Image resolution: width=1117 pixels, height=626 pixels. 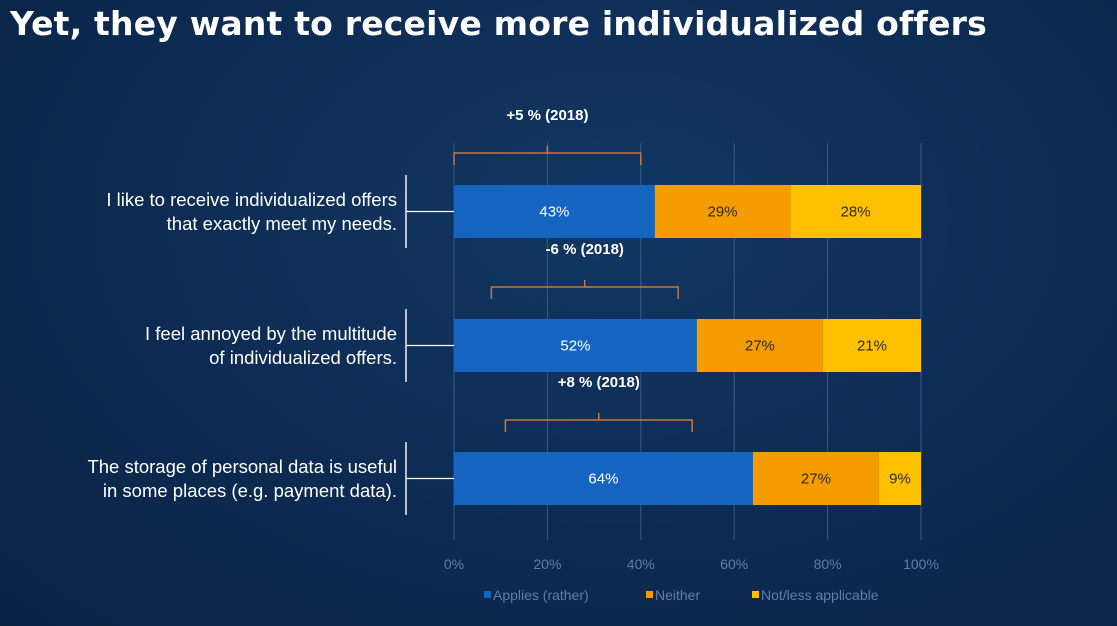 I want to click on category-label: I feel annoyed by the multitude, so click(x=271, y=333).